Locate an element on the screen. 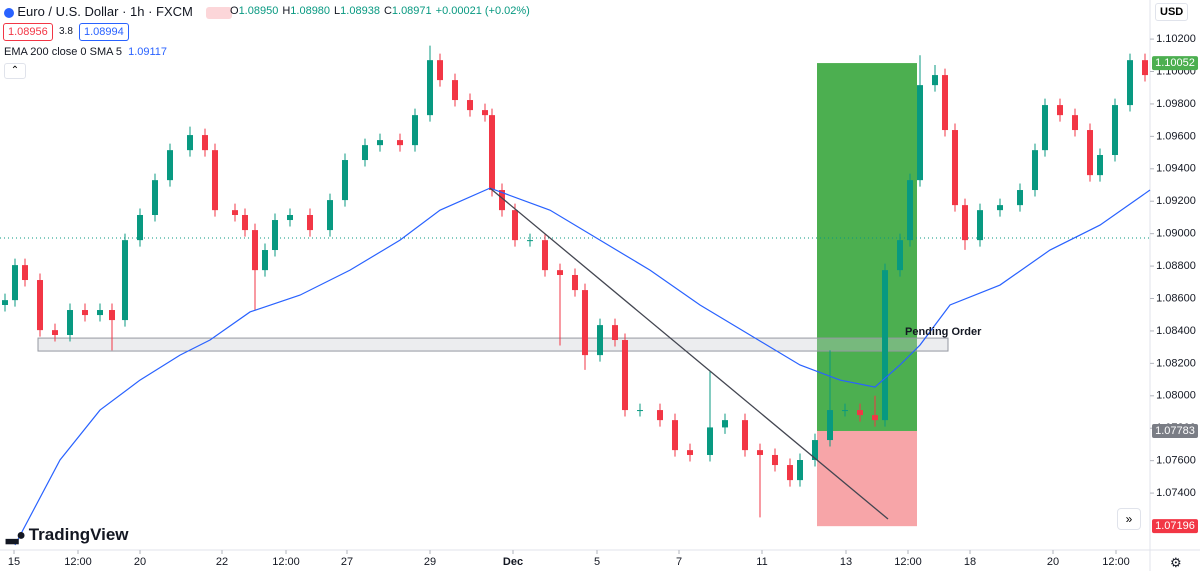  y-tick-label: 1.09400 is located at coordinates (1176, 169).